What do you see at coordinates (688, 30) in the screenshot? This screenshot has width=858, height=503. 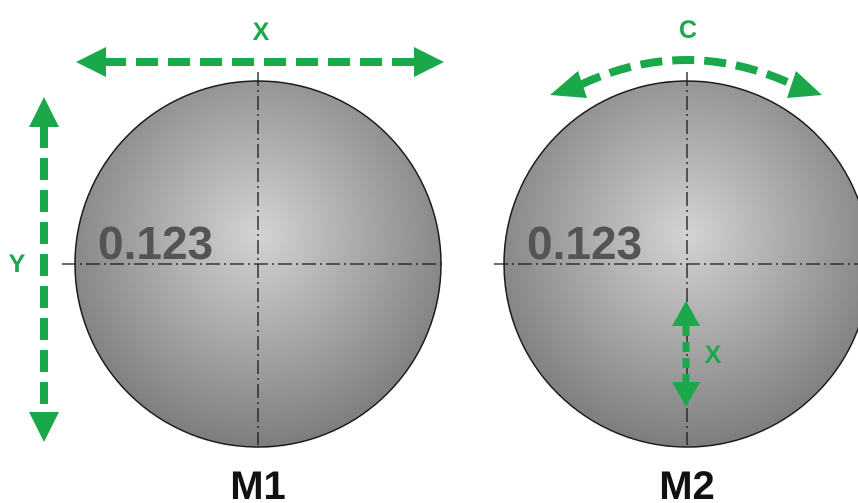 I see `m2-c-axis-label: C` at bounding box center [688, 30].